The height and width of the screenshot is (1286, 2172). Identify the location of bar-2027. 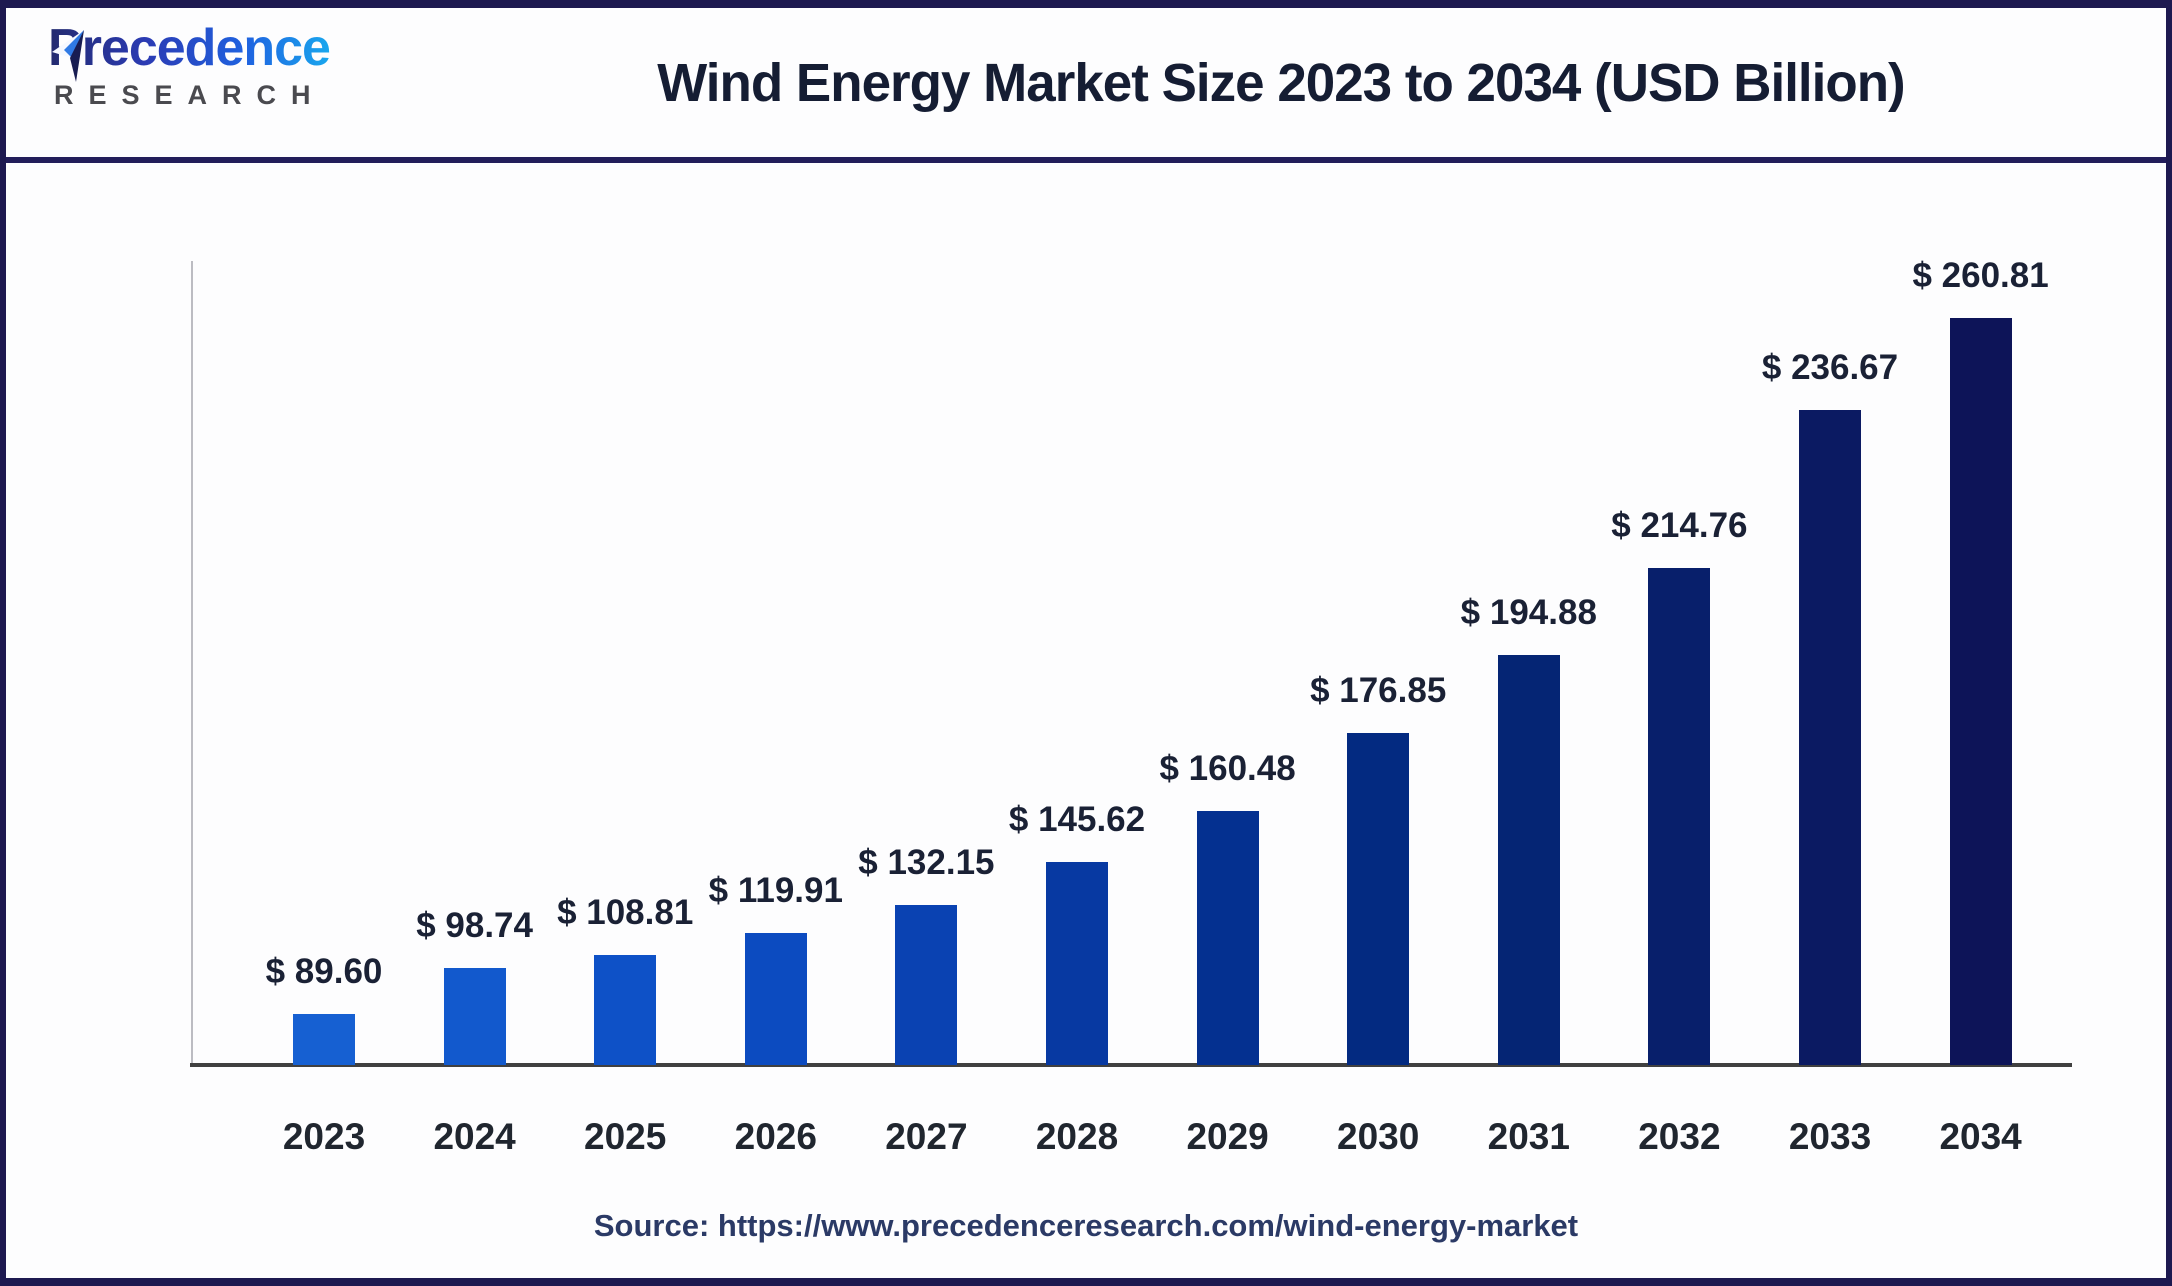
(926, 985).